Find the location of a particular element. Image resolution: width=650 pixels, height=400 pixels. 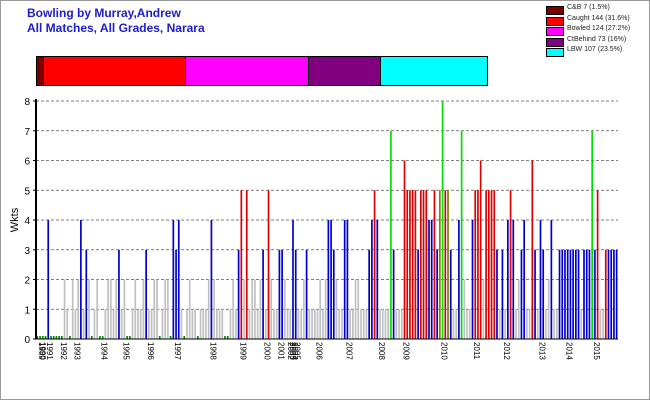

y-tick-label: 2 is located at coordinates (27, 281).